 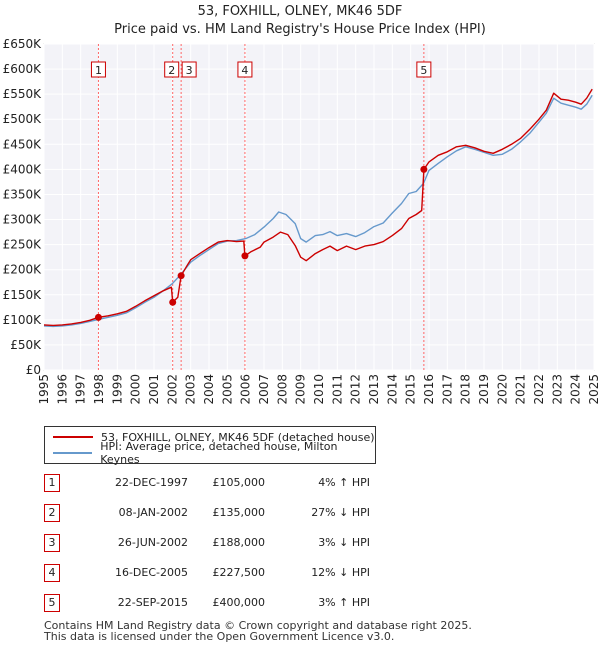 I want to click on x-tick-label: 2003, so click(x=191, y=389).